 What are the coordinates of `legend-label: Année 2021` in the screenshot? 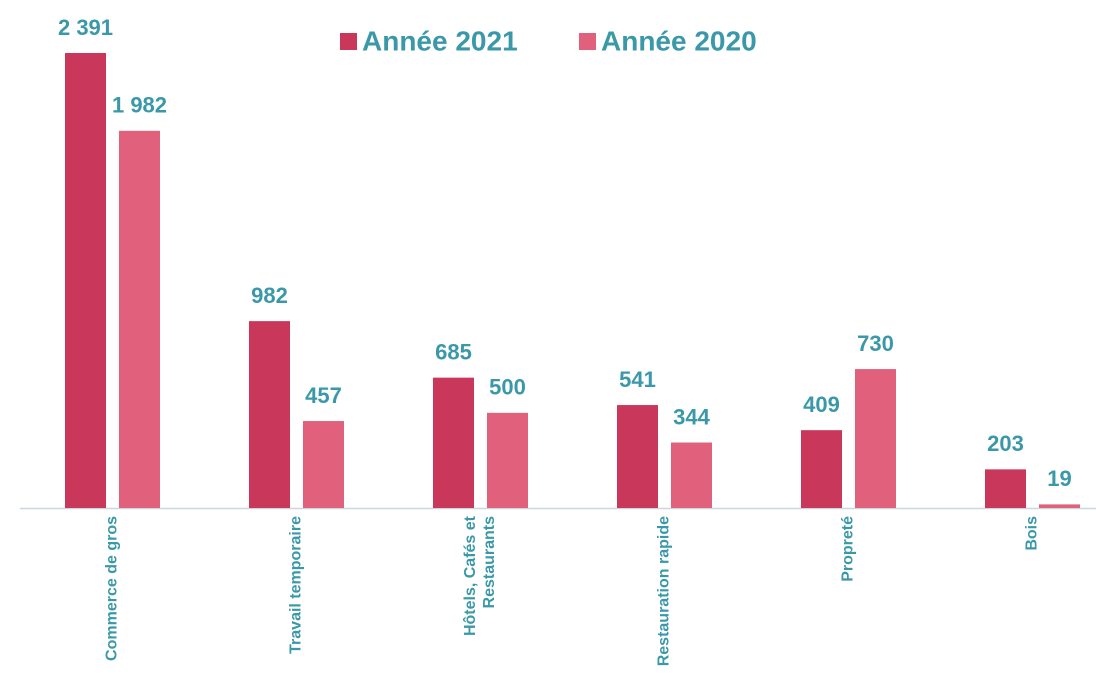 It's located at (440, 40).